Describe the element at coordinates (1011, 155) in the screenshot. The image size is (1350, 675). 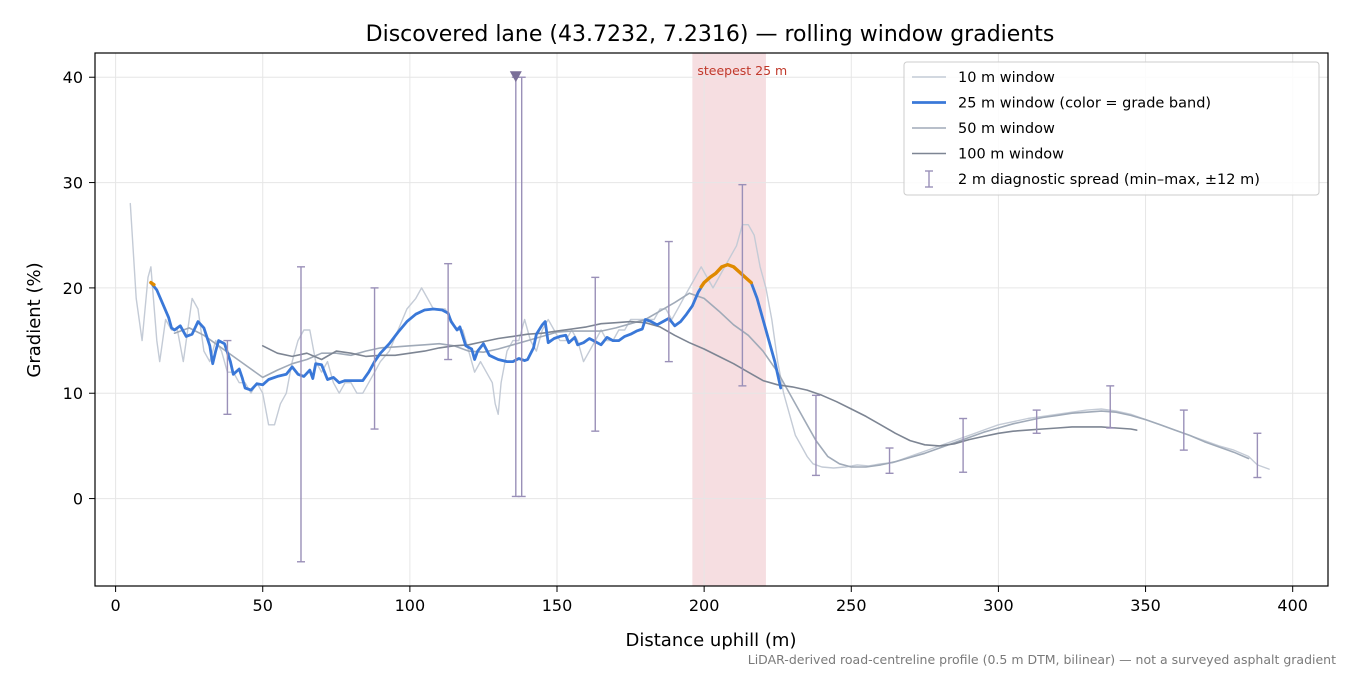
I see `legend-label: 100 m window` at that location.